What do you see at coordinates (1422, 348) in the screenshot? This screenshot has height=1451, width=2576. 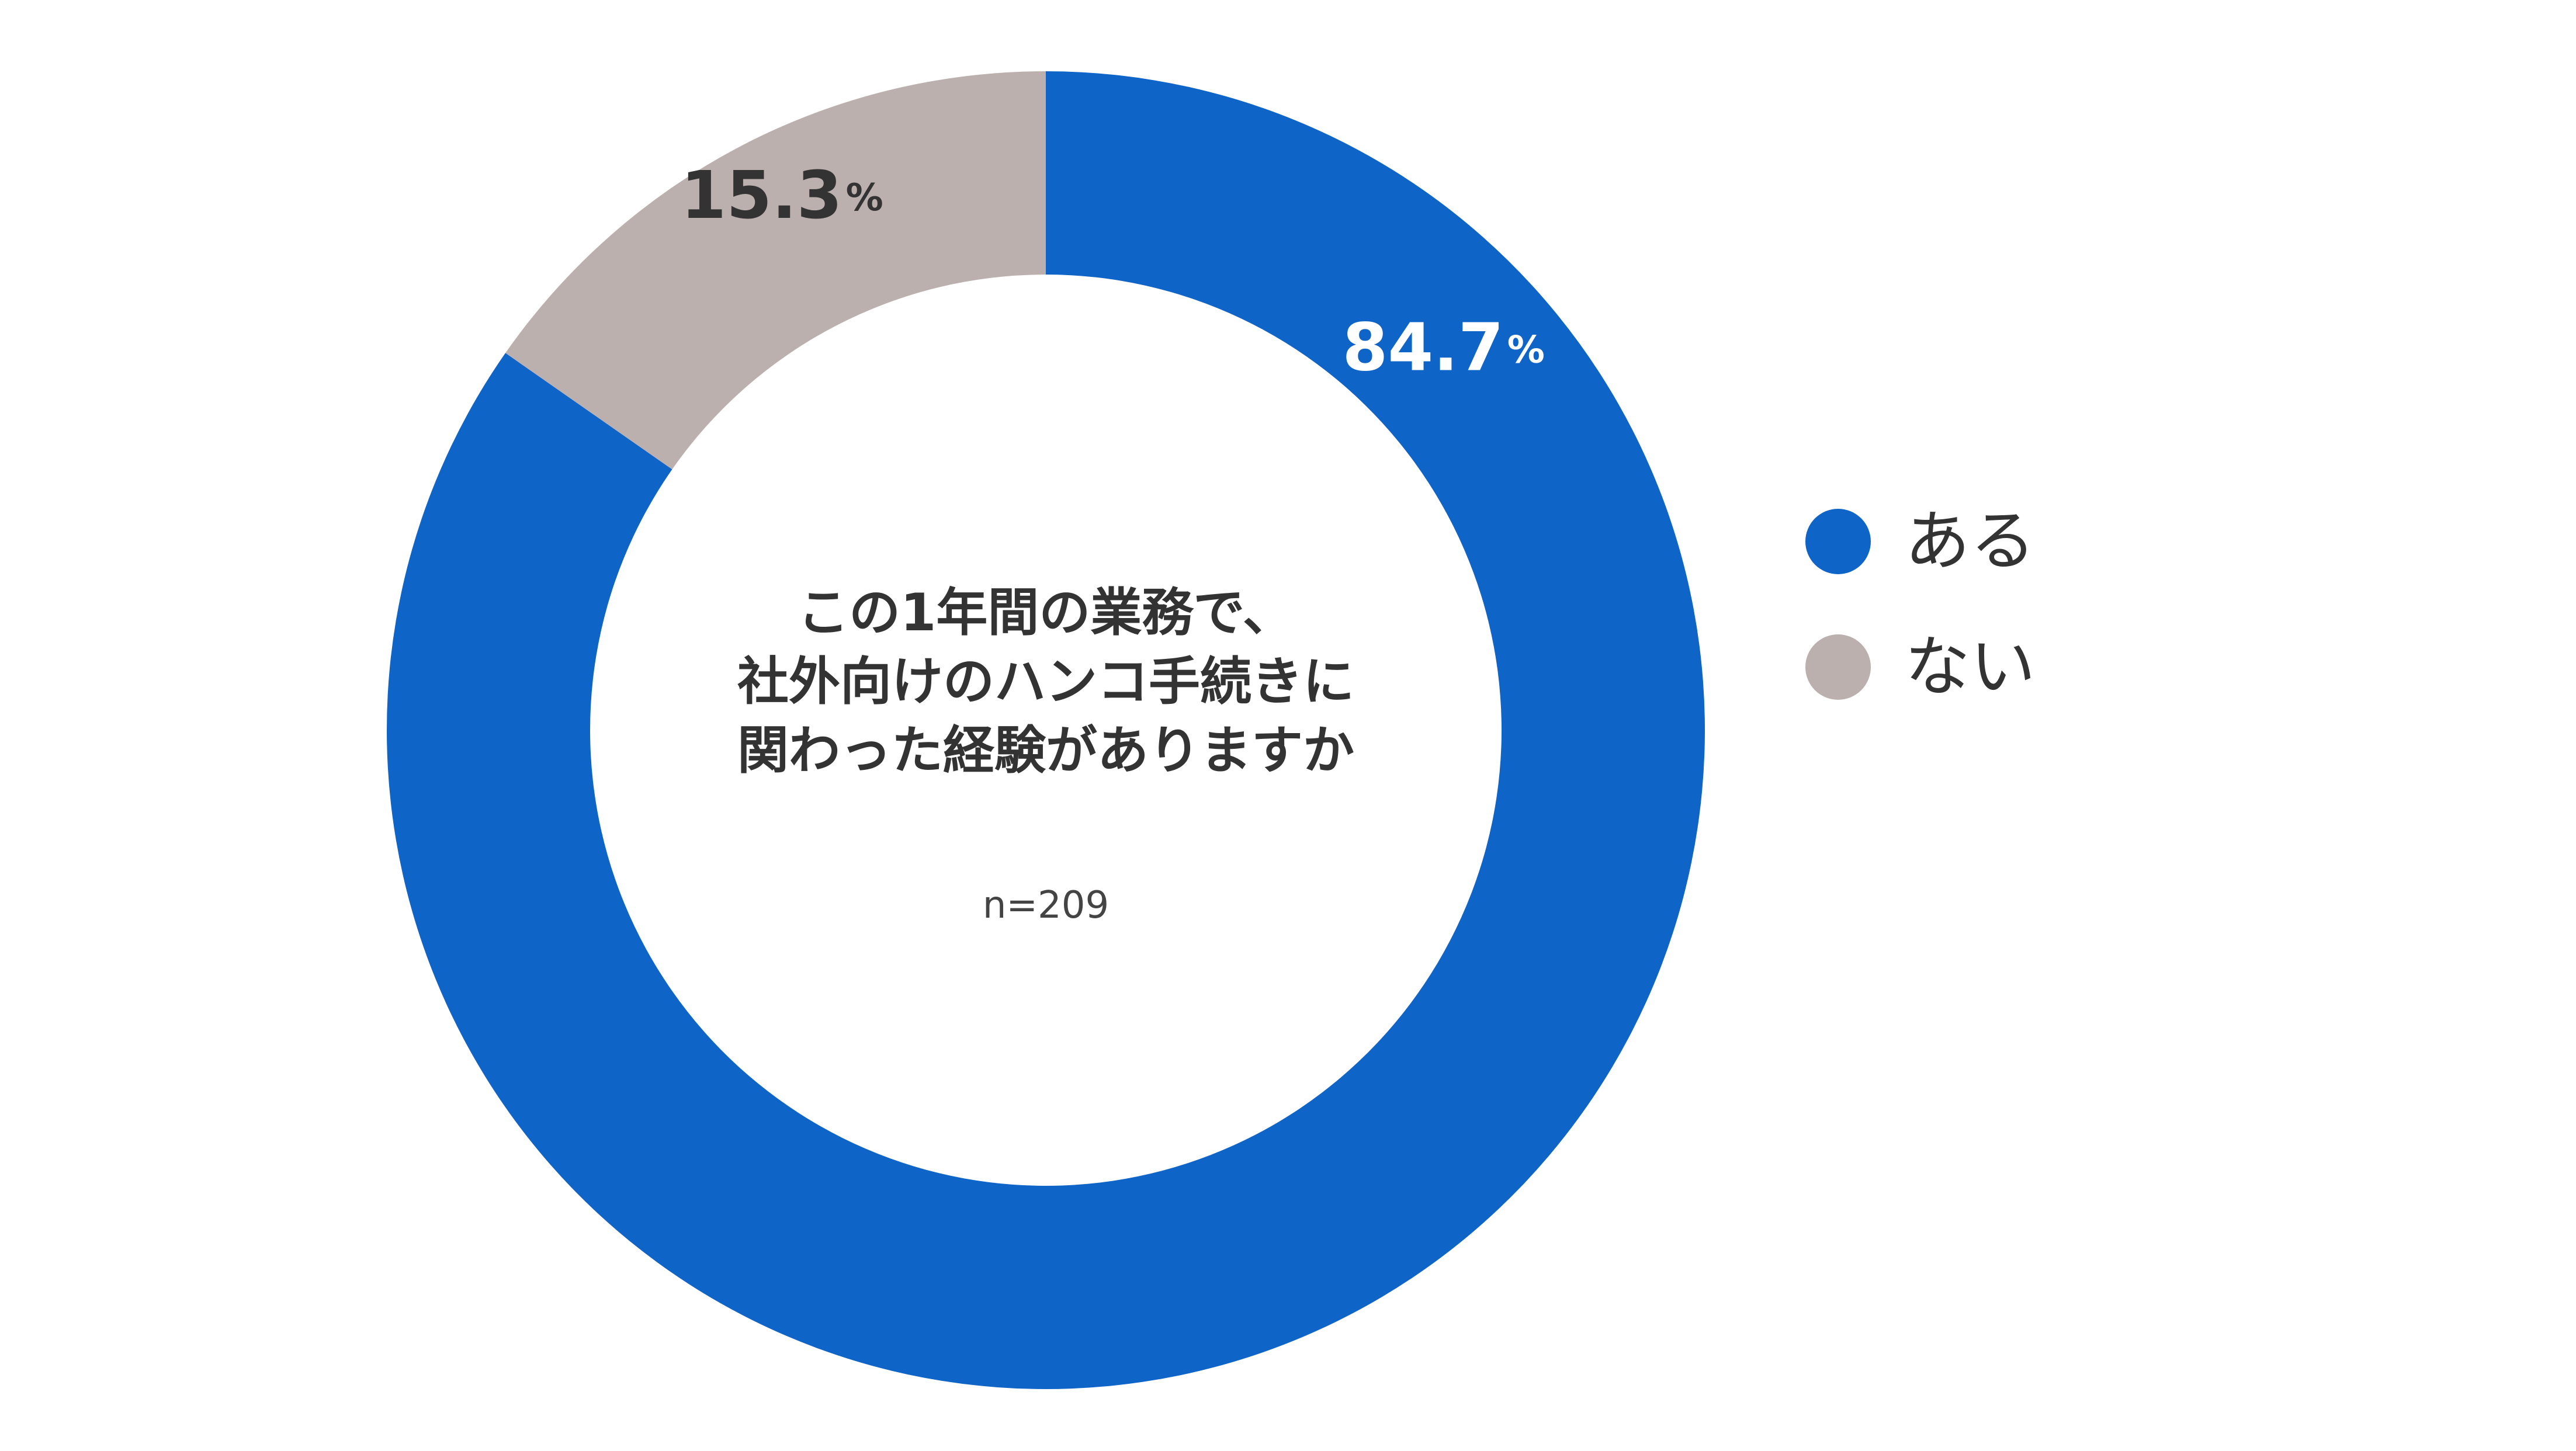 I see `slice-value-0: 84.7` at bounding box center [1422, 348].